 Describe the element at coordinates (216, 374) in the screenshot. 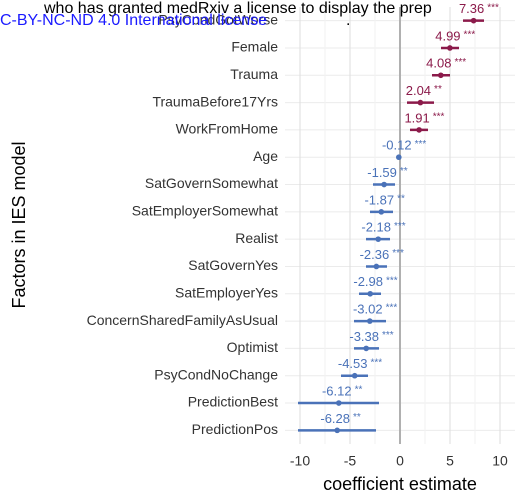

I see `y-tick-label: PsyCondNoChange` at that location.